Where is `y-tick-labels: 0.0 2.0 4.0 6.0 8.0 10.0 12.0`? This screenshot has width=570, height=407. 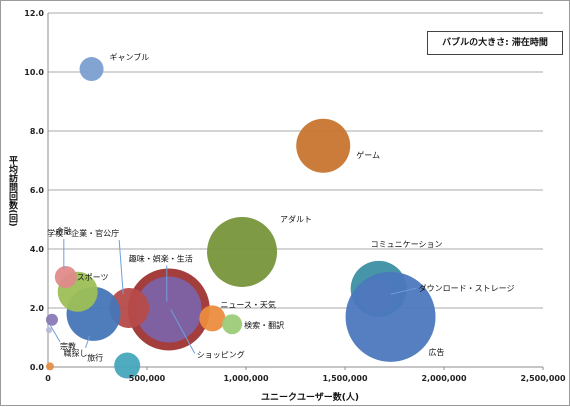 y-tick-labels: 0.0 2.0 4.0 6.0 8.0 10.0 12.0 is located at coordinates (34, 190).